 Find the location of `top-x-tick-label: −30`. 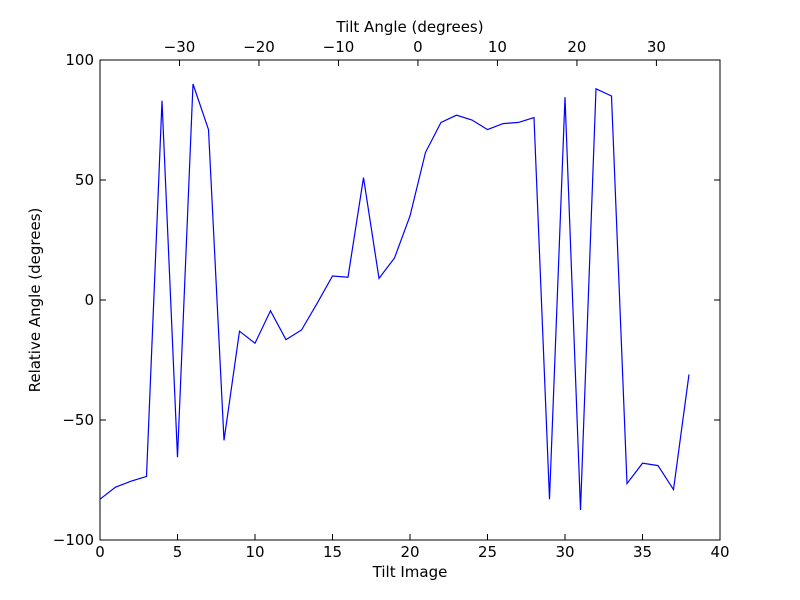

top-x-tick-label: −30 is located at coordinates (180, 47).